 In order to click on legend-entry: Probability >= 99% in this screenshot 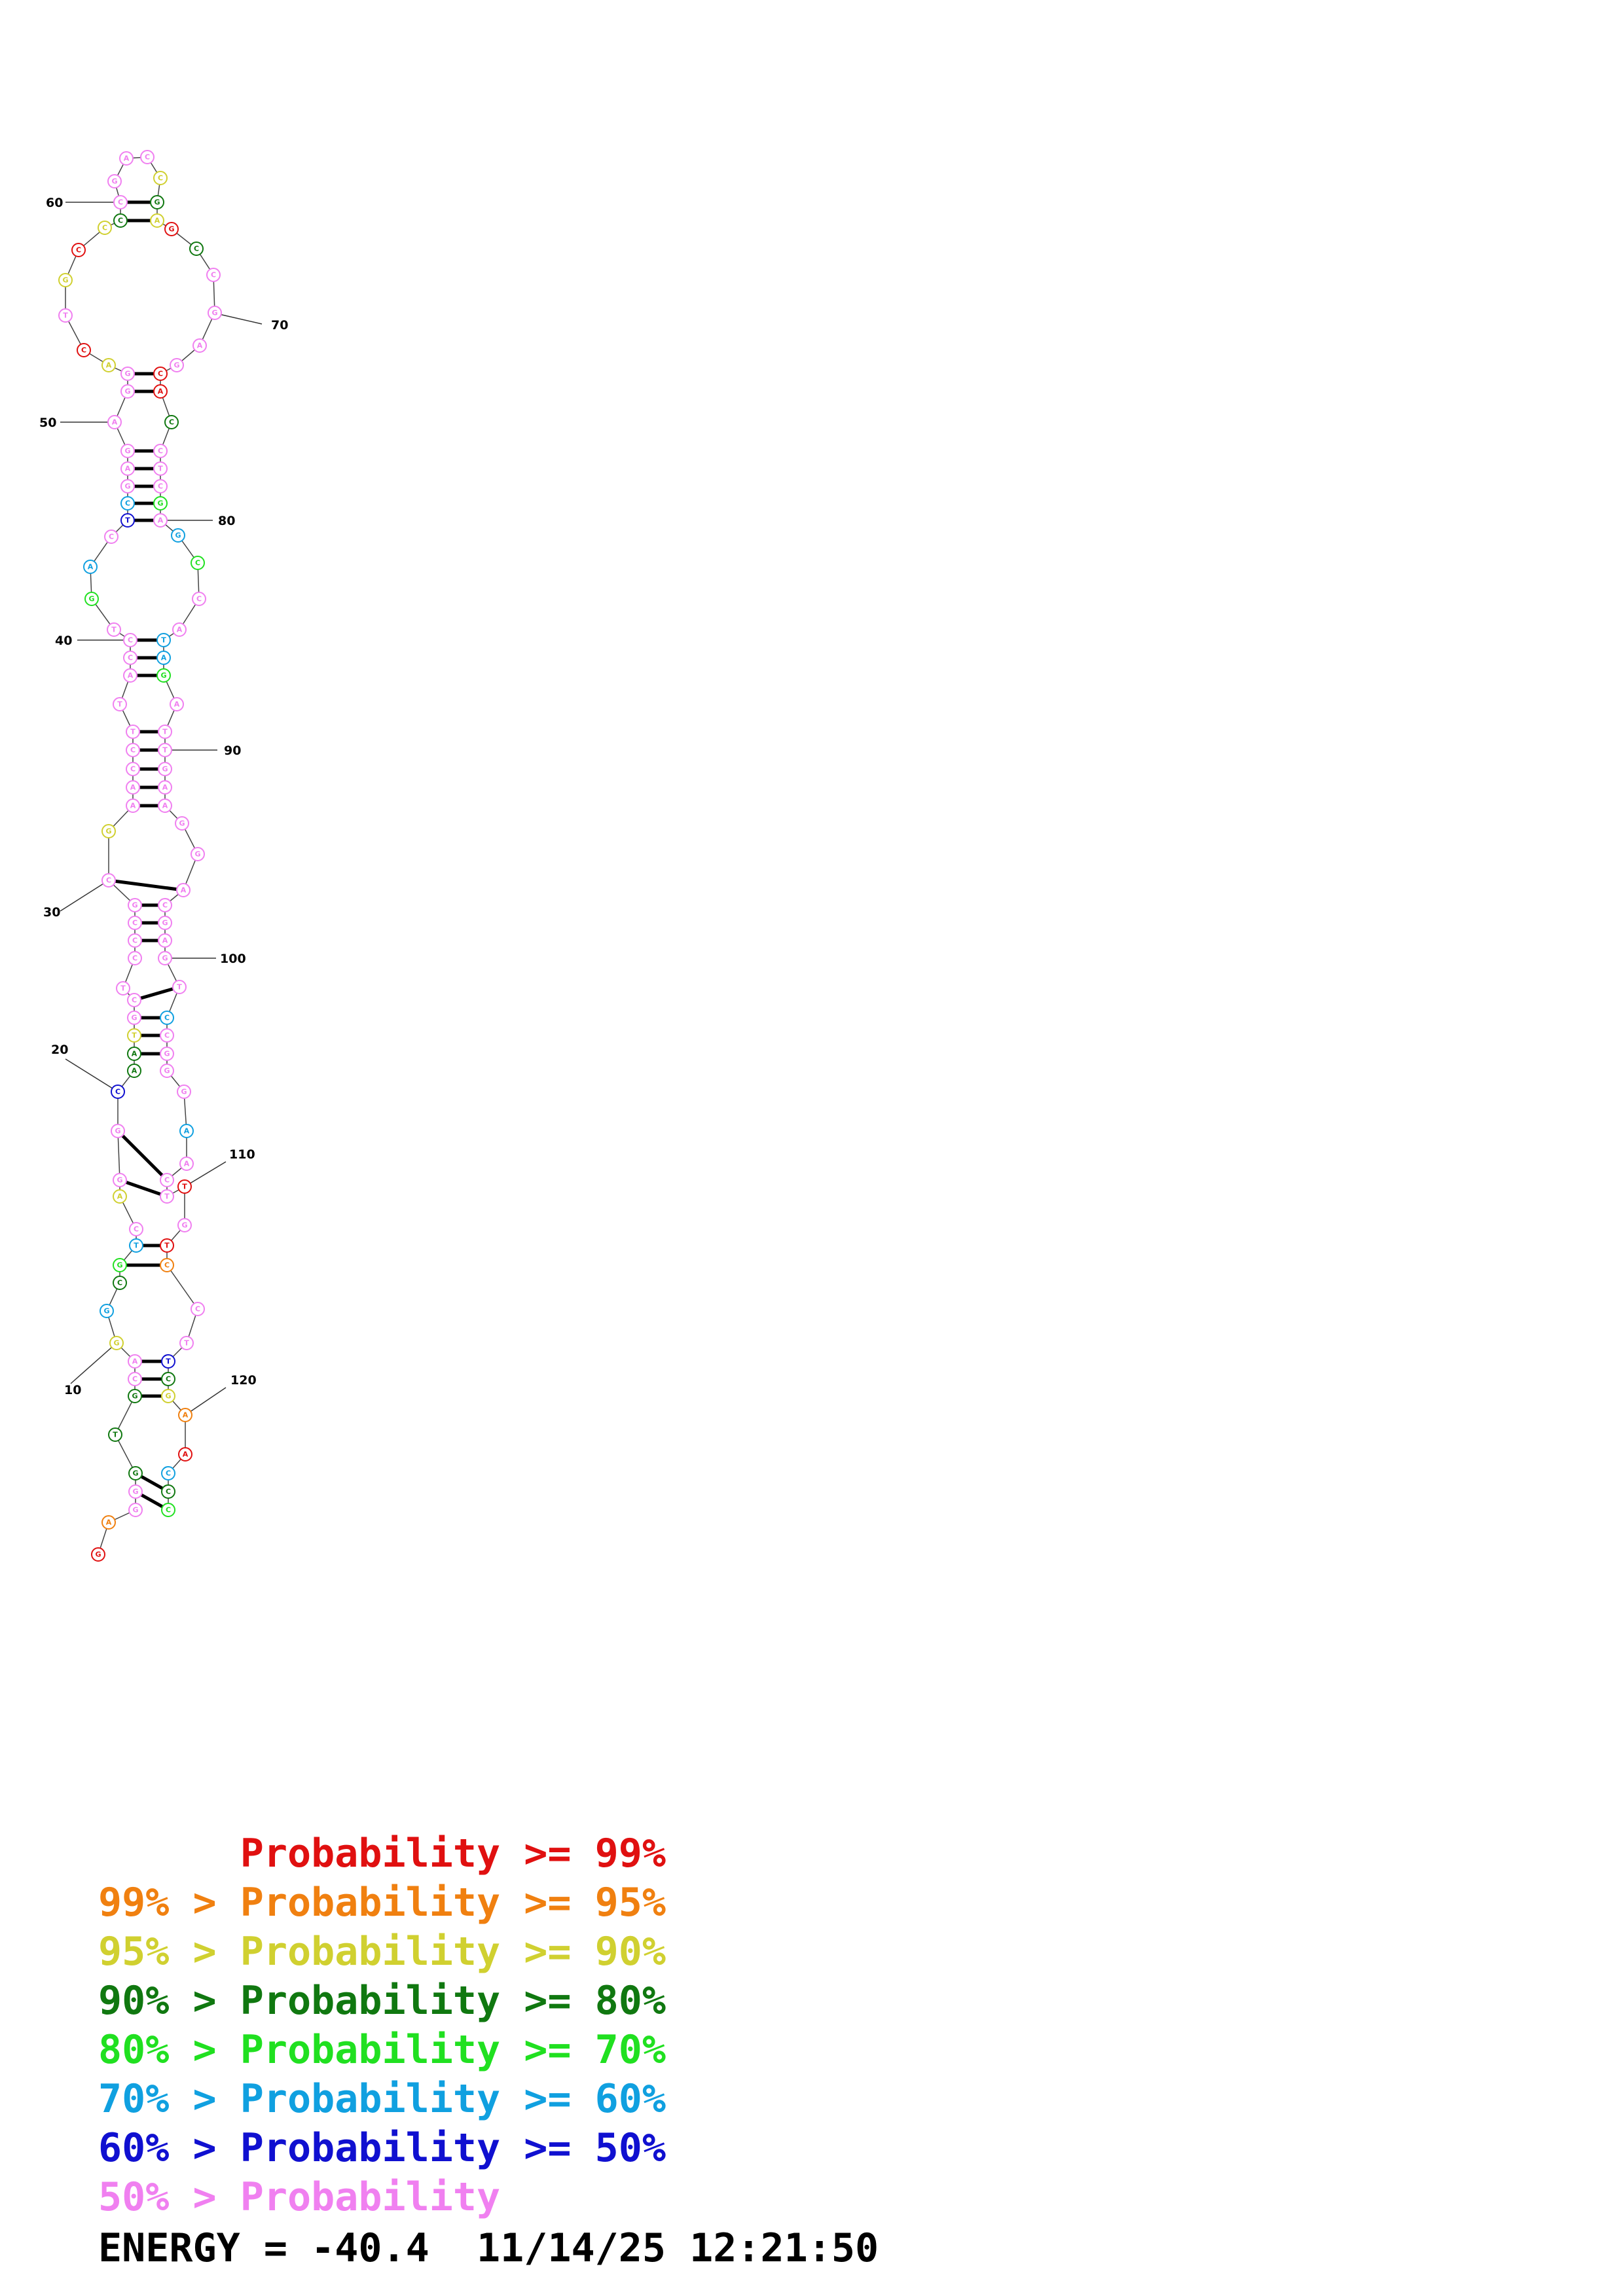, I will do `click(382, 1853)`.